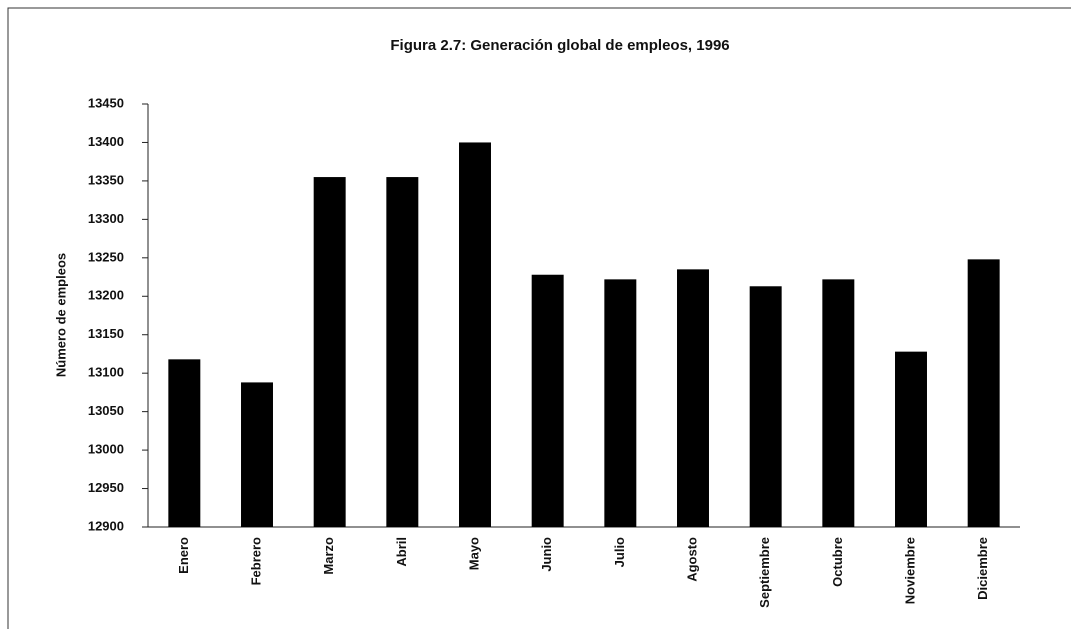 This screenshot has width=1071, height=629. I want to click on x-tick-label: Marzo, so click(328, 556).